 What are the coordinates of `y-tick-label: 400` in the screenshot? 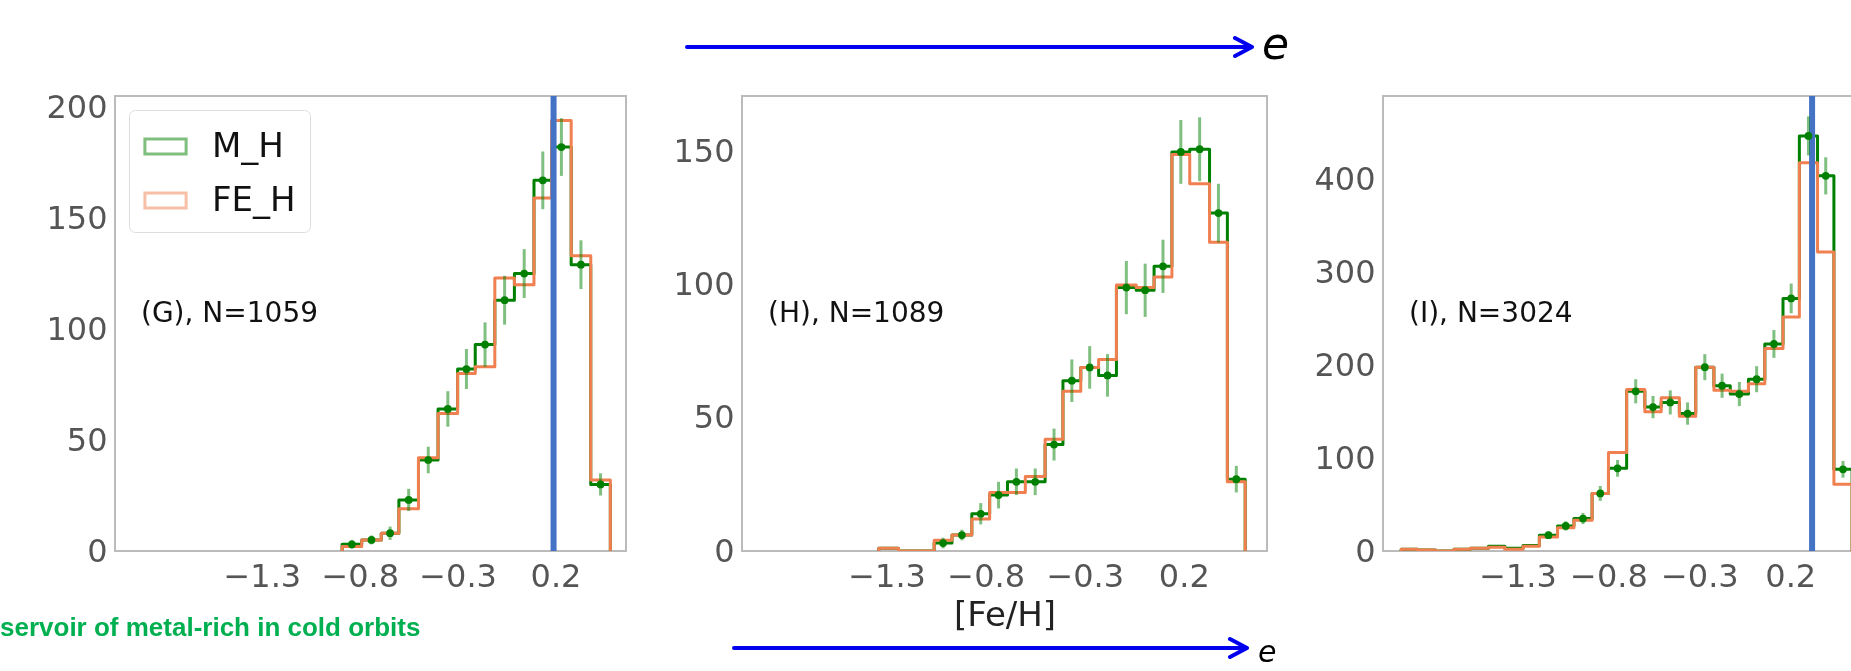 It's located at (1345, 179).